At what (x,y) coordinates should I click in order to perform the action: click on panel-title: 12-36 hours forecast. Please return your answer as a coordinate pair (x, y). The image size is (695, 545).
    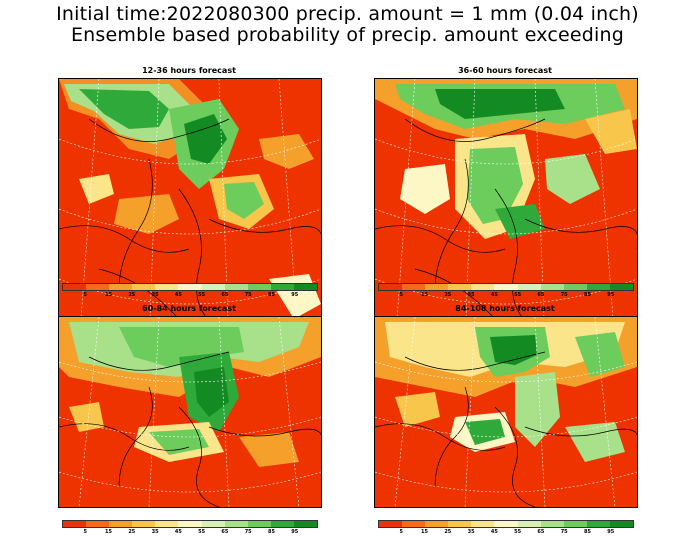
    Looking at the image, I should click on (189, 70).